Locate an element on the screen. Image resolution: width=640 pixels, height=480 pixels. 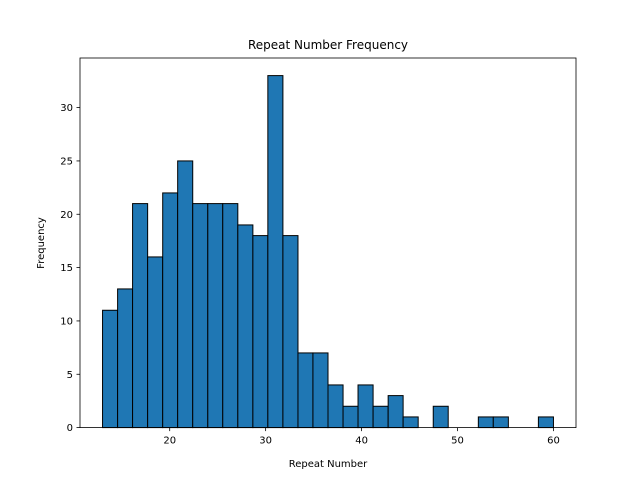
y-tick-label: 30 is located at coordinates (66, 108).